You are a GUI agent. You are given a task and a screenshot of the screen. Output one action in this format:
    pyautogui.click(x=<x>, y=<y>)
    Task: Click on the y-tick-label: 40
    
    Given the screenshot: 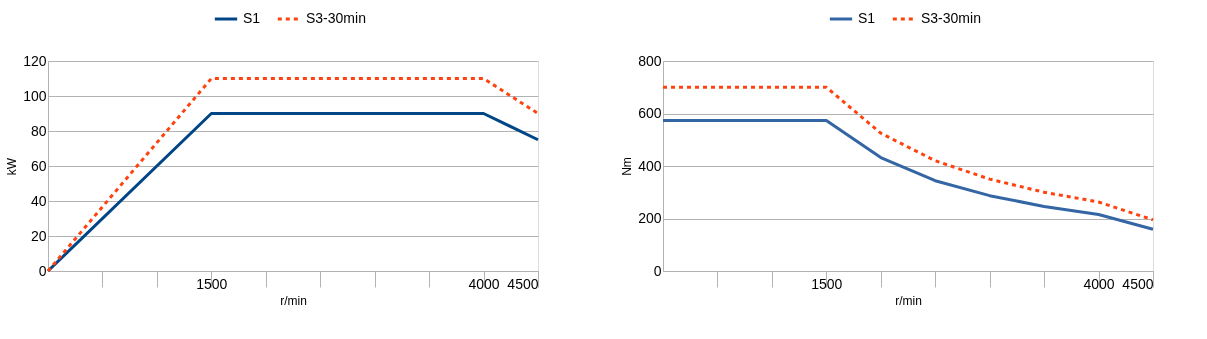 What is the action you would take?
    pyautogui.click(x=38, y=200)
    